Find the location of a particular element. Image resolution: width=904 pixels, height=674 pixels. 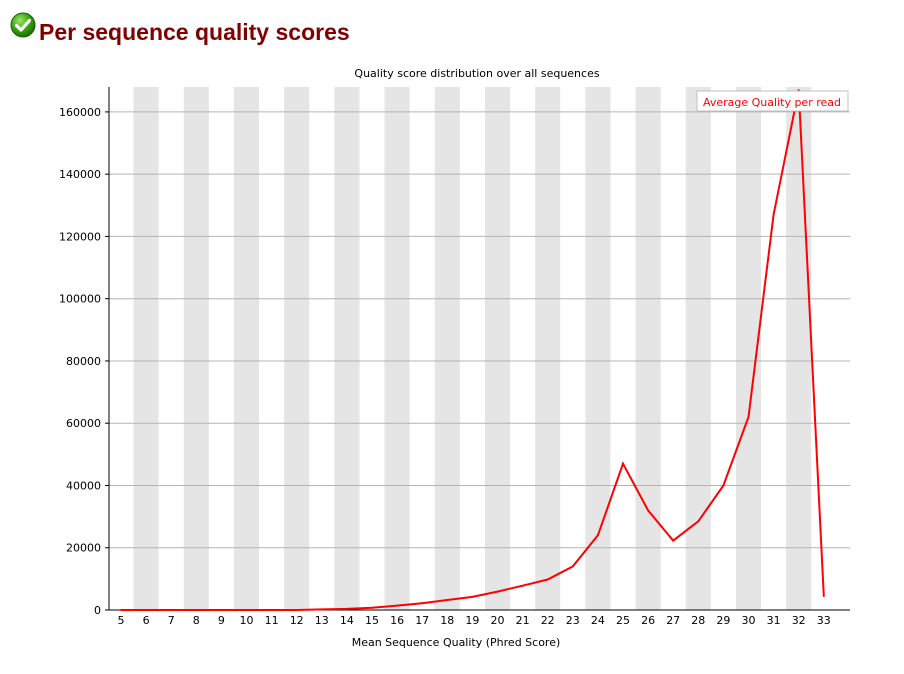

x-tick-label: 8 is located at coordinates (196, 620).